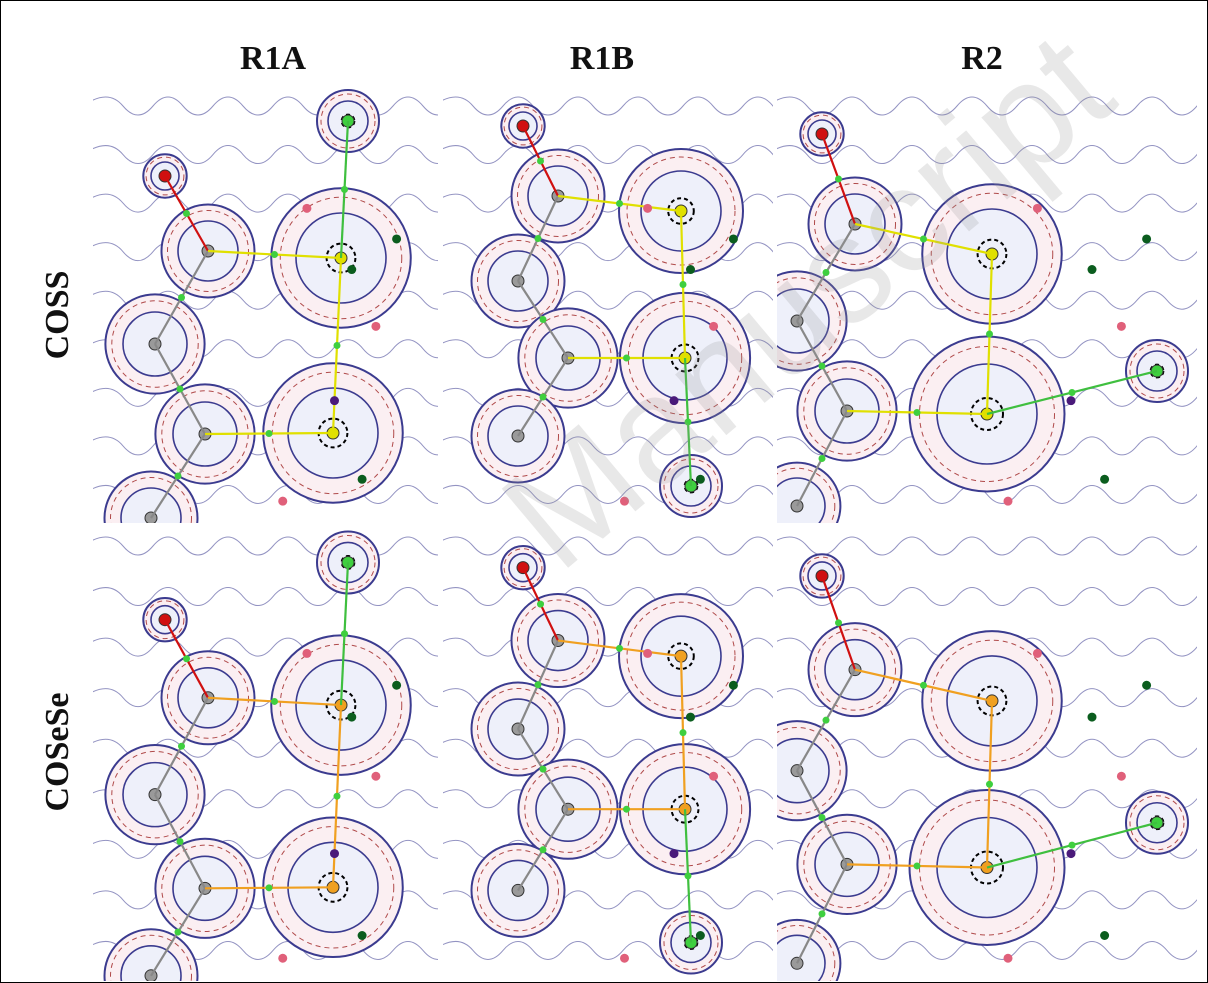 This screenshot has width=1208, height=983. Describe the element at coordinates (801, 957) in the screenshot. I see `atom-contour` at that location.